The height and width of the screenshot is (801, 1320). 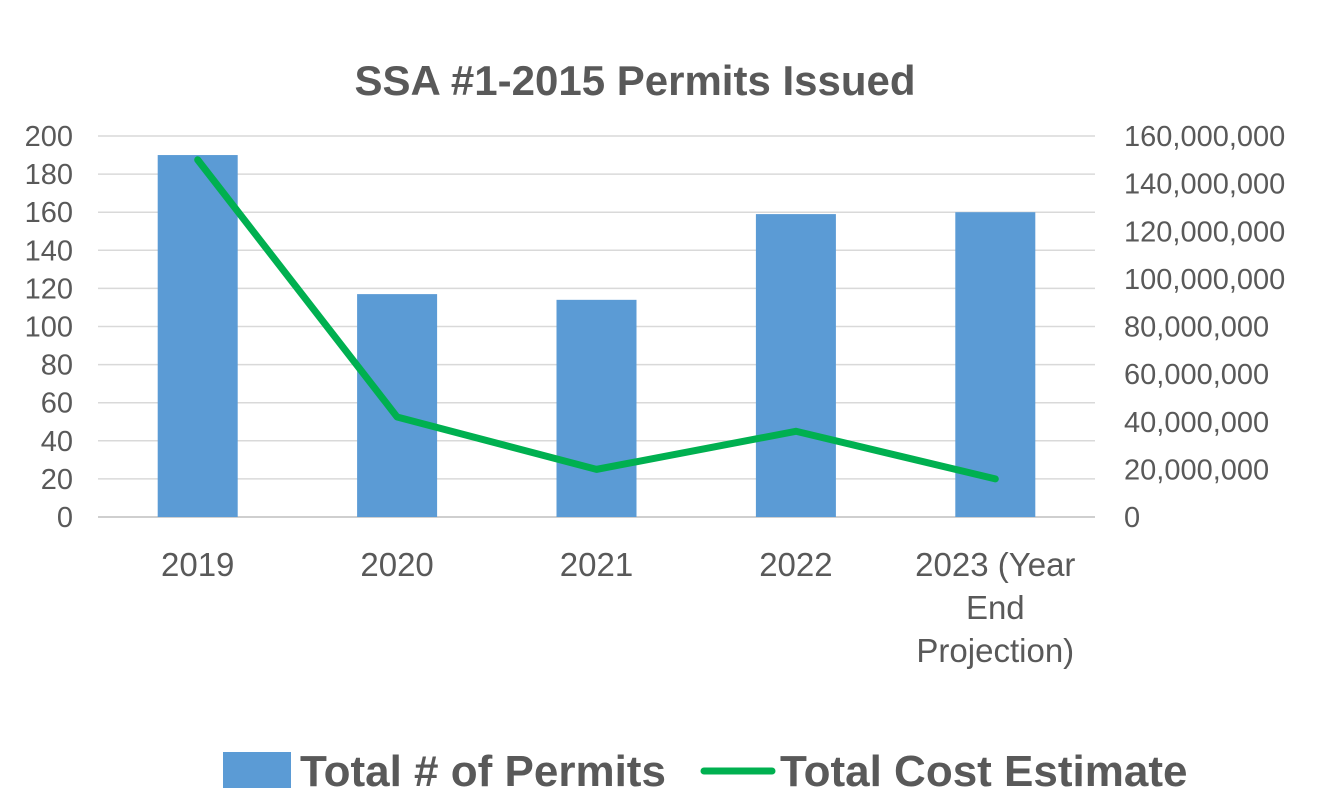 I want to click on category-label: 2022, so click(x=795, y=564).